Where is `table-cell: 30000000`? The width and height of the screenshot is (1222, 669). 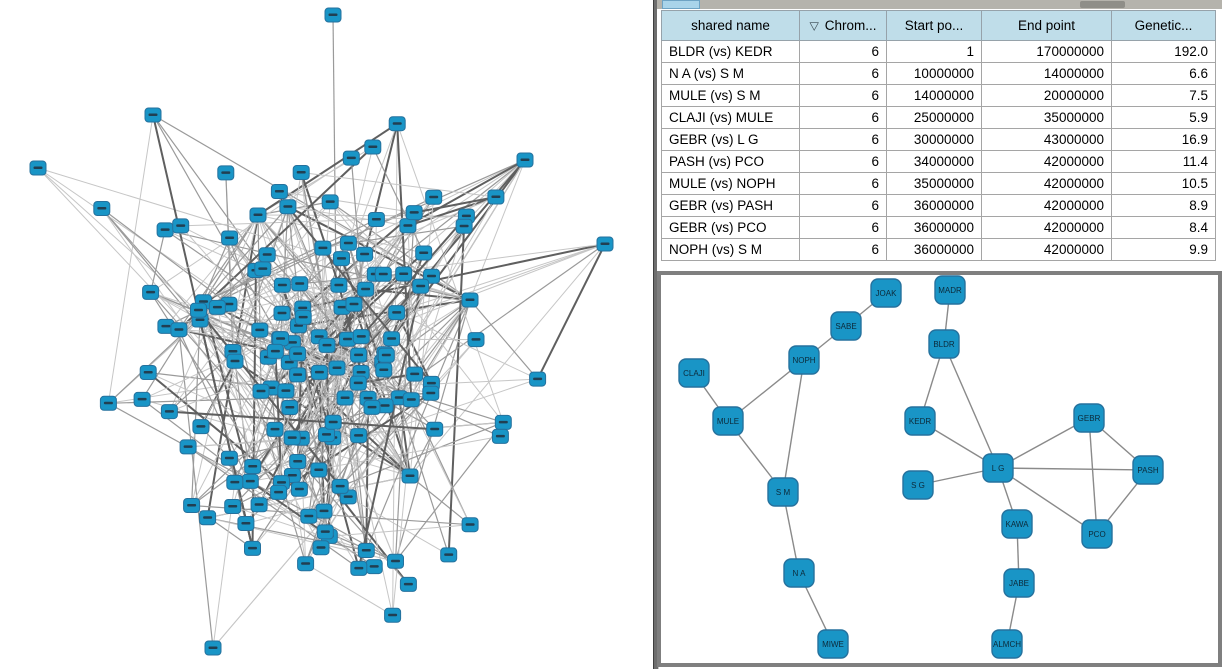 table-cell: 30000000 is located at coordinates (934, 139).